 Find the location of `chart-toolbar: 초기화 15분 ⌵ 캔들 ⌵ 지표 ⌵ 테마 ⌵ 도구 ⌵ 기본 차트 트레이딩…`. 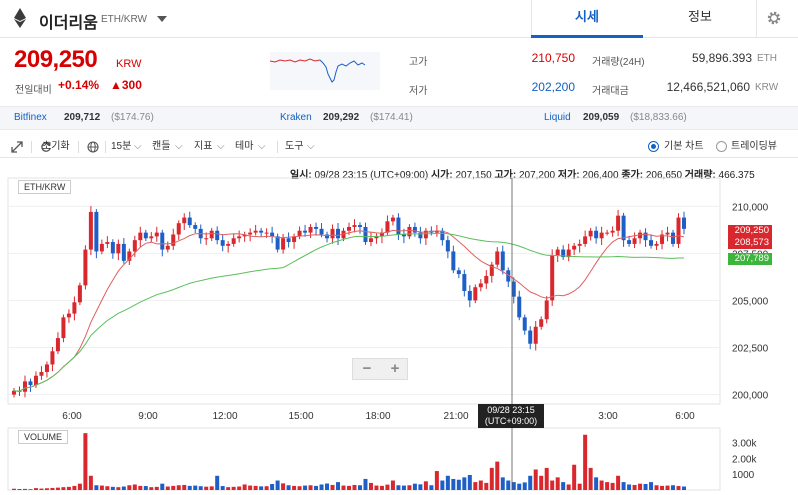

chart-toolbar: 초기화 15분 ⌵ 캔들 ⌵ 지표 ⌵ 테마 ⌵ 도구 ⌵ 기본 차트 트레이딩… is located at coordinates (399, 147).